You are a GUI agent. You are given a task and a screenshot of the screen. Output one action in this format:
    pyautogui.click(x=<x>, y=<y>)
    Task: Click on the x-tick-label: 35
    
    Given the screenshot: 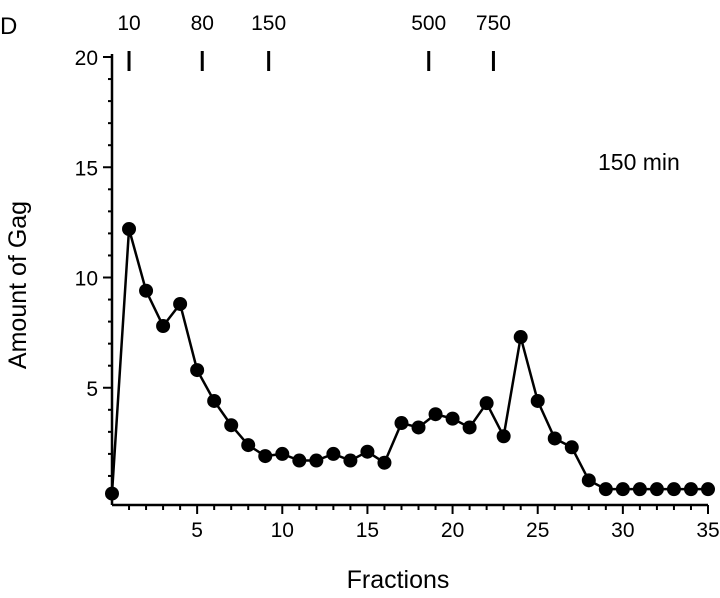 What is the action you would take?
    pyautogui.click(x=707, y=530)
    